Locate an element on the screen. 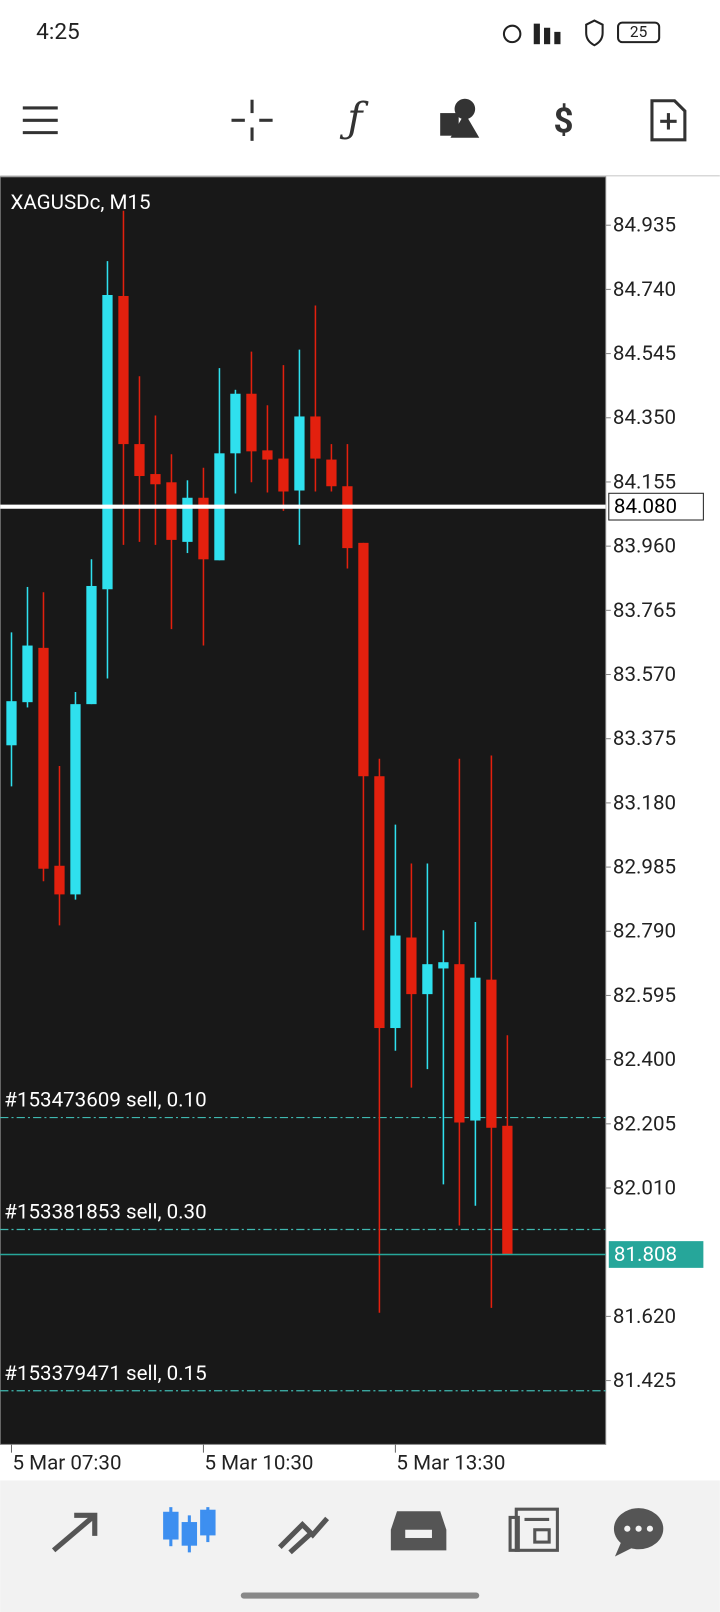 Image resolution: width=720 pixels, height=1612 pixels. bottom-nav is located at coordinates (360, 1546).